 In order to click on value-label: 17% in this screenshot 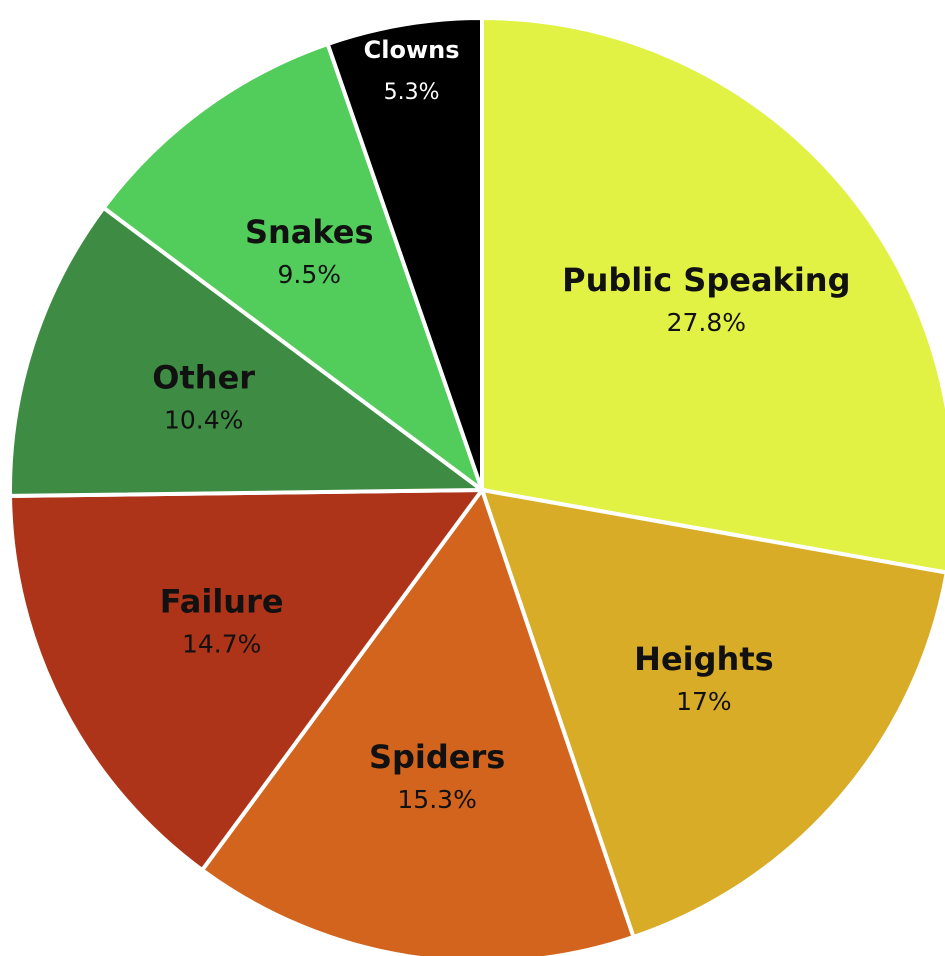, I will do `click(704, 701)`.